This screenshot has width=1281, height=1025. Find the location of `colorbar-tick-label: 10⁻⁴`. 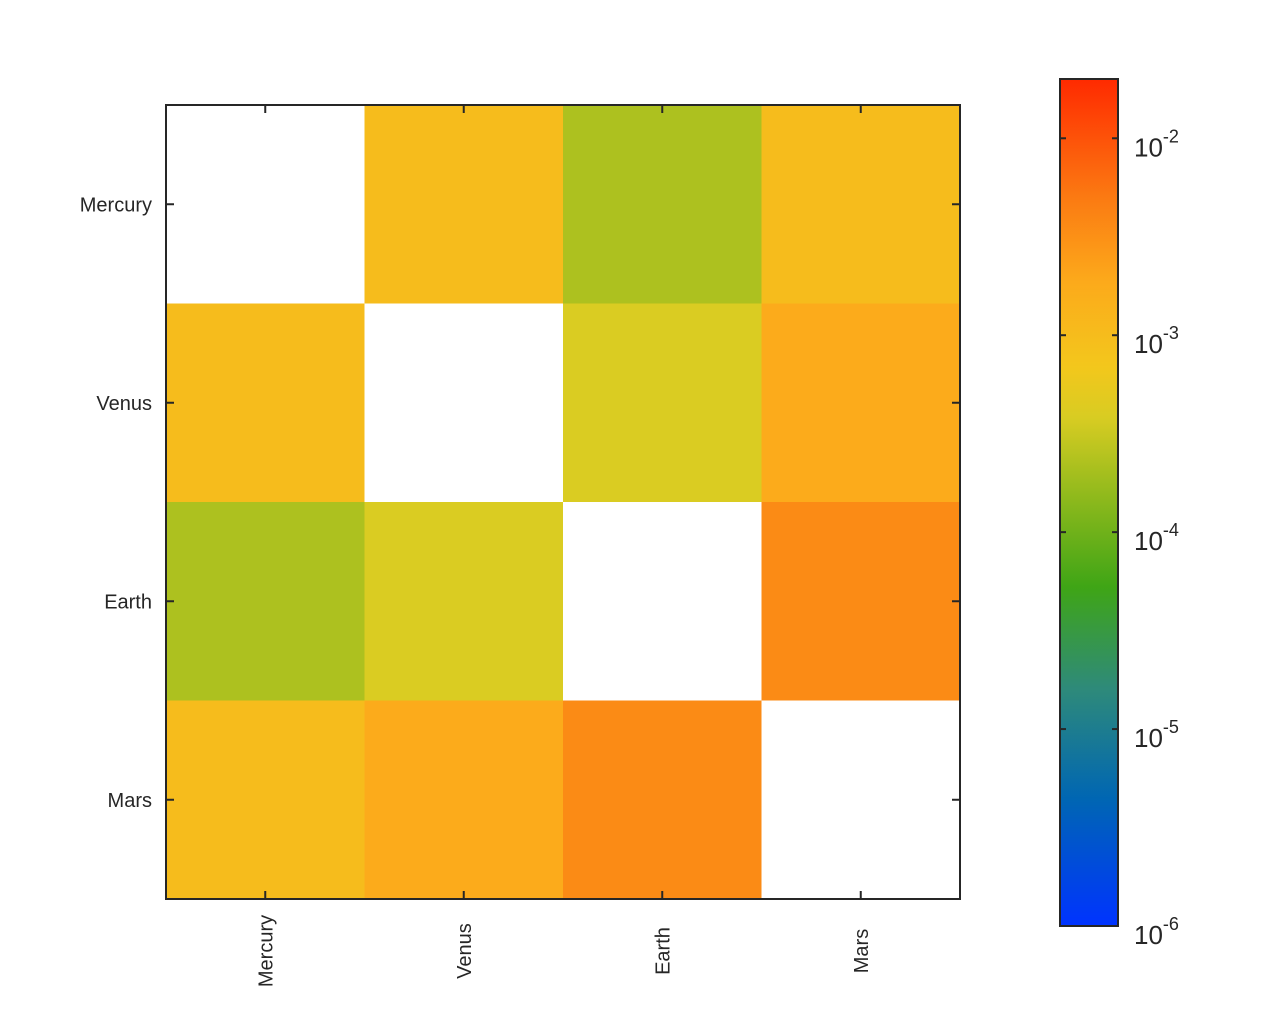

colorbar-tick-label: 10⁻⁴ is located at coordinates (1156, 538).